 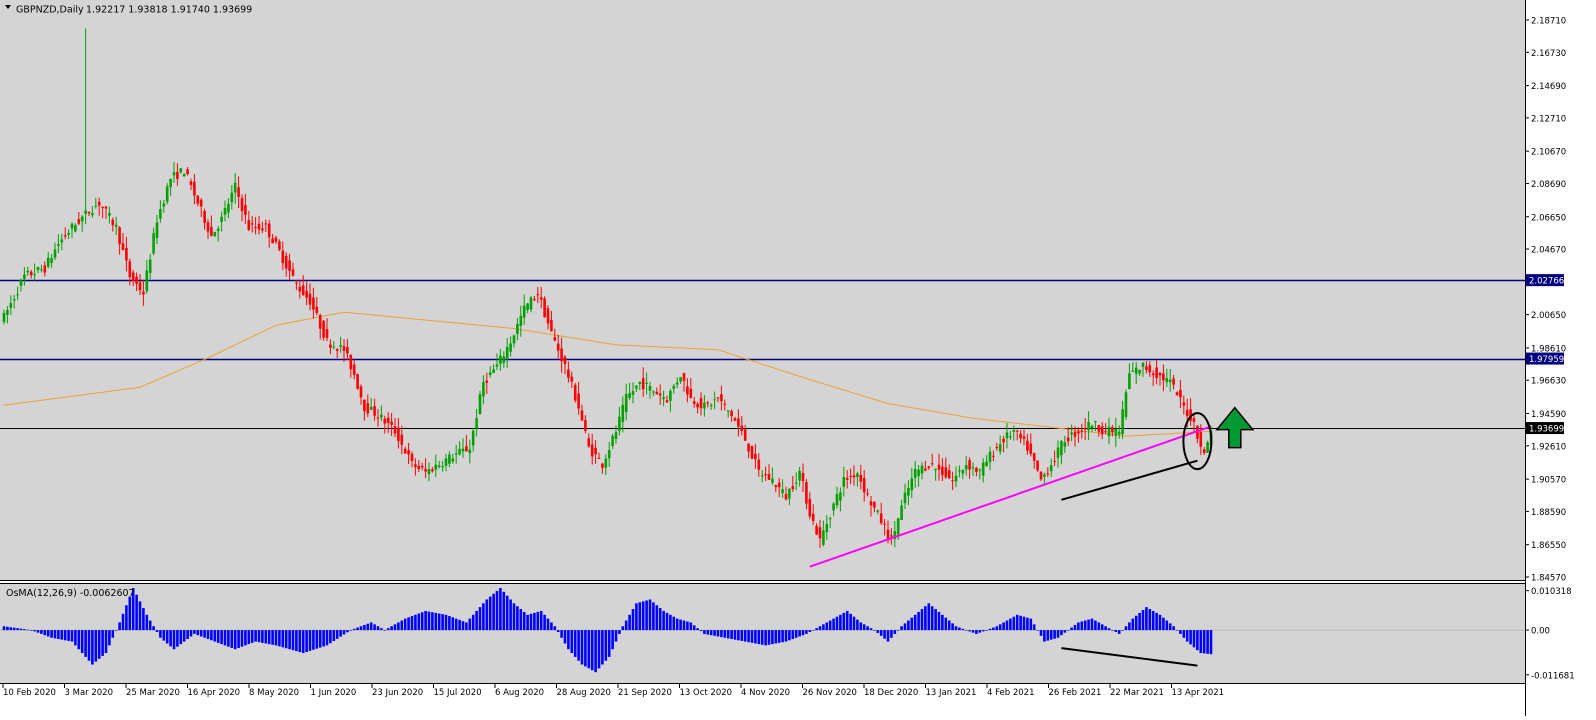 What do you see at coordinates (1129, 480) in the screenshot?
I see `price-trendline` at bounding box center [1129, 480].